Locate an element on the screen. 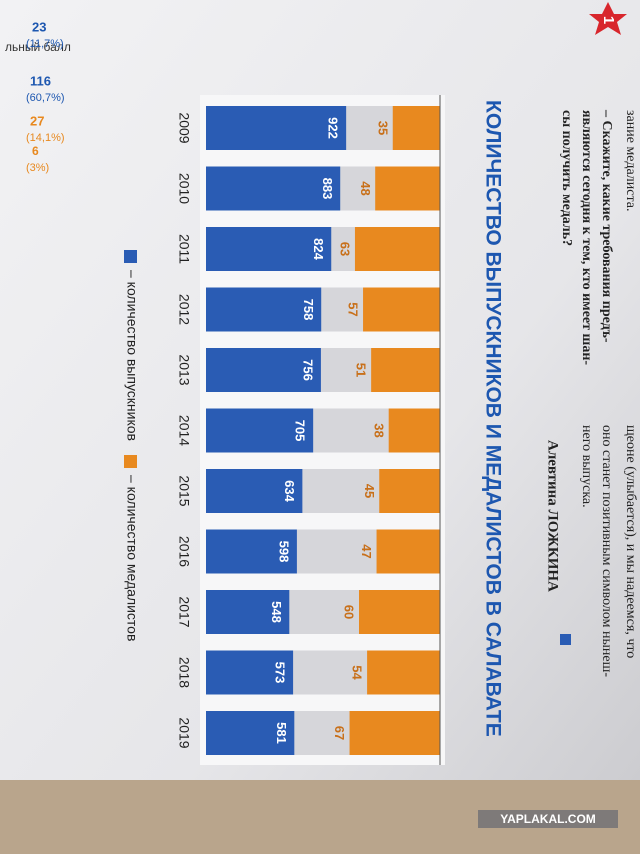  value-label: 47 is located at coordinates (366, 551).